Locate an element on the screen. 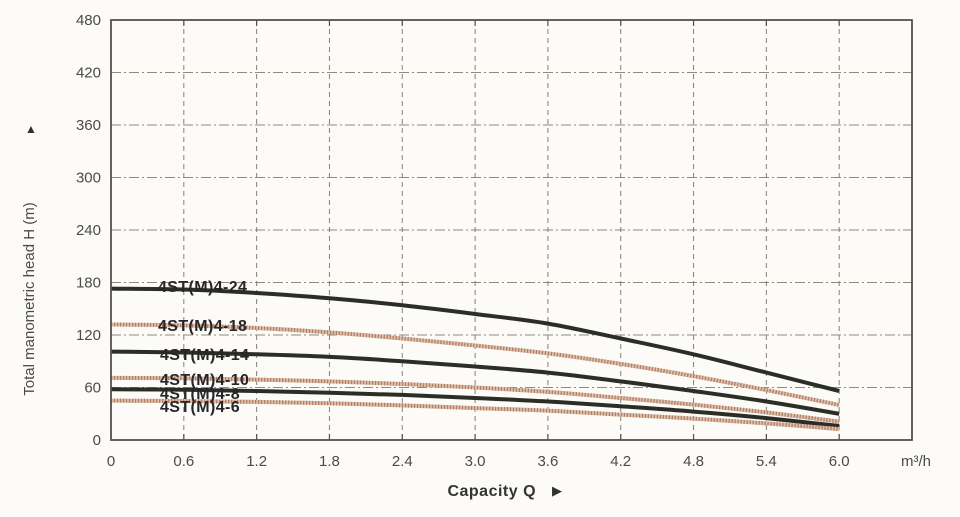 This screenshot has height=517, width=960. curve-4ST(M)4-8 is located at coordinates (475, 407).